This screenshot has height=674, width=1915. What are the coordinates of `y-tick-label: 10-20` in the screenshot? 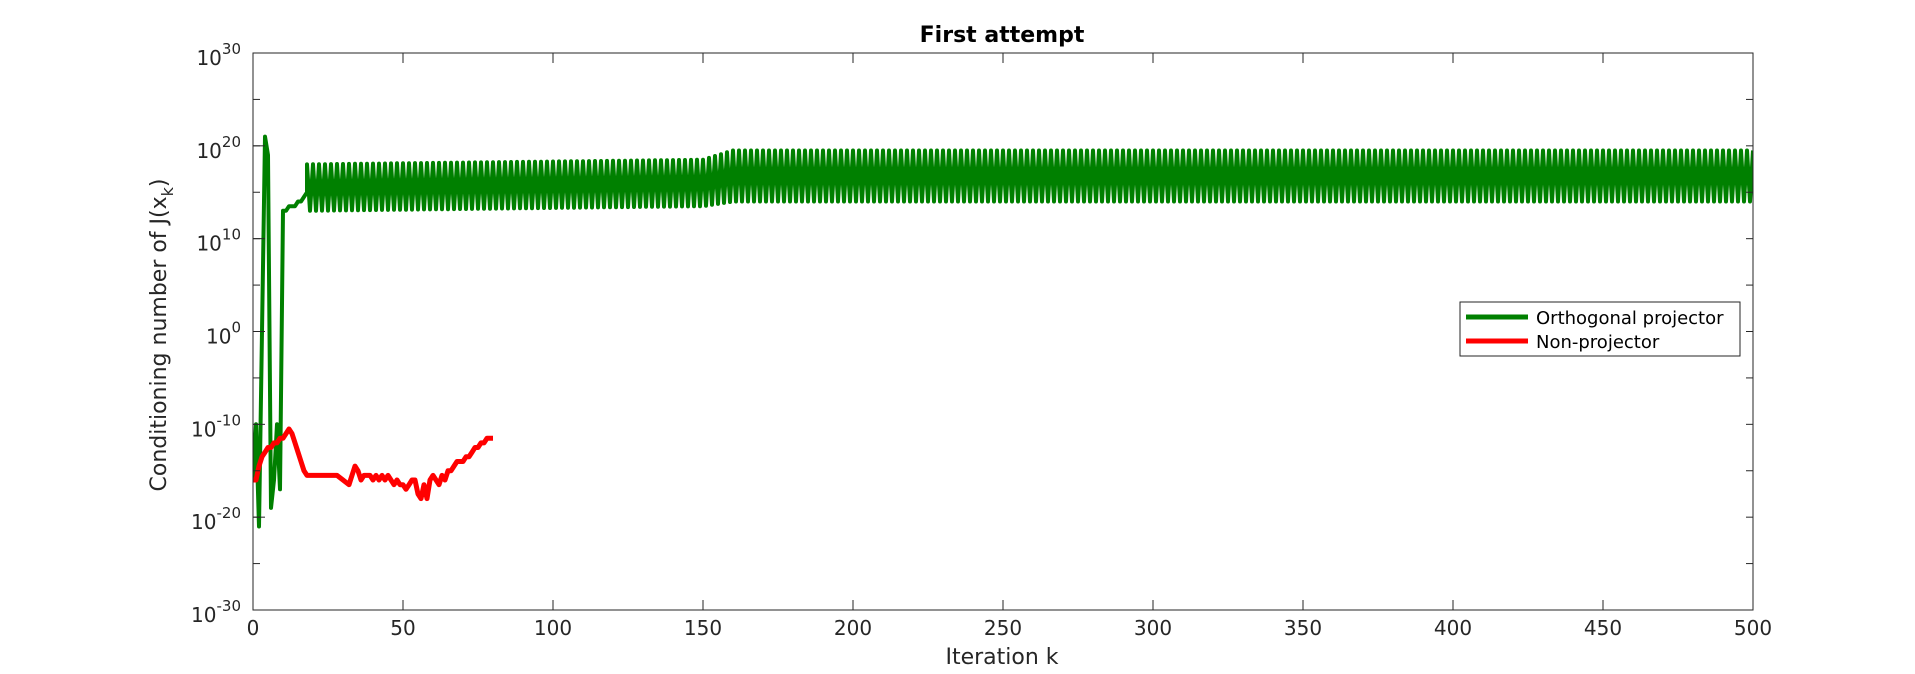 It's located at (216, 519).